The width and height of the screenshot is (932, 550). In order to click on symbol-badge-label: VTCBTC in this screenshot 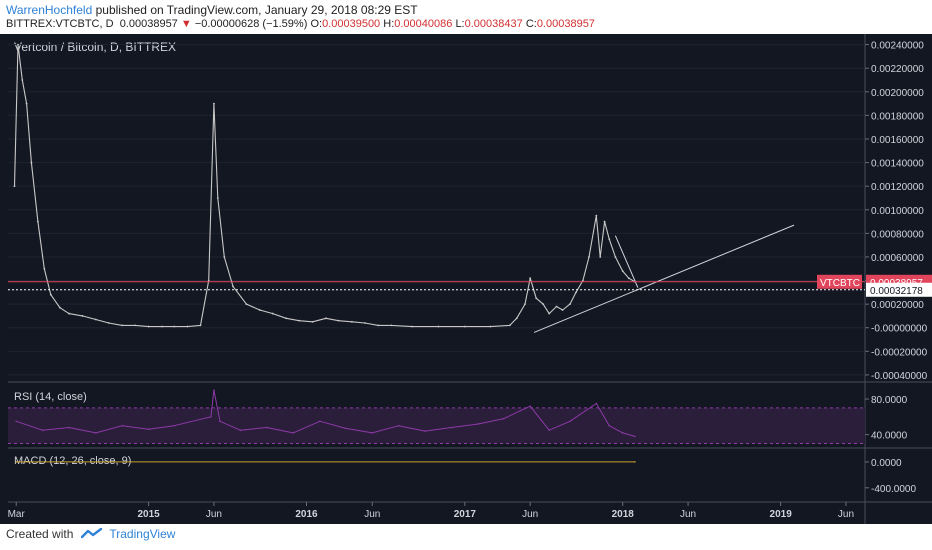, I will do `click(840, 283)`.